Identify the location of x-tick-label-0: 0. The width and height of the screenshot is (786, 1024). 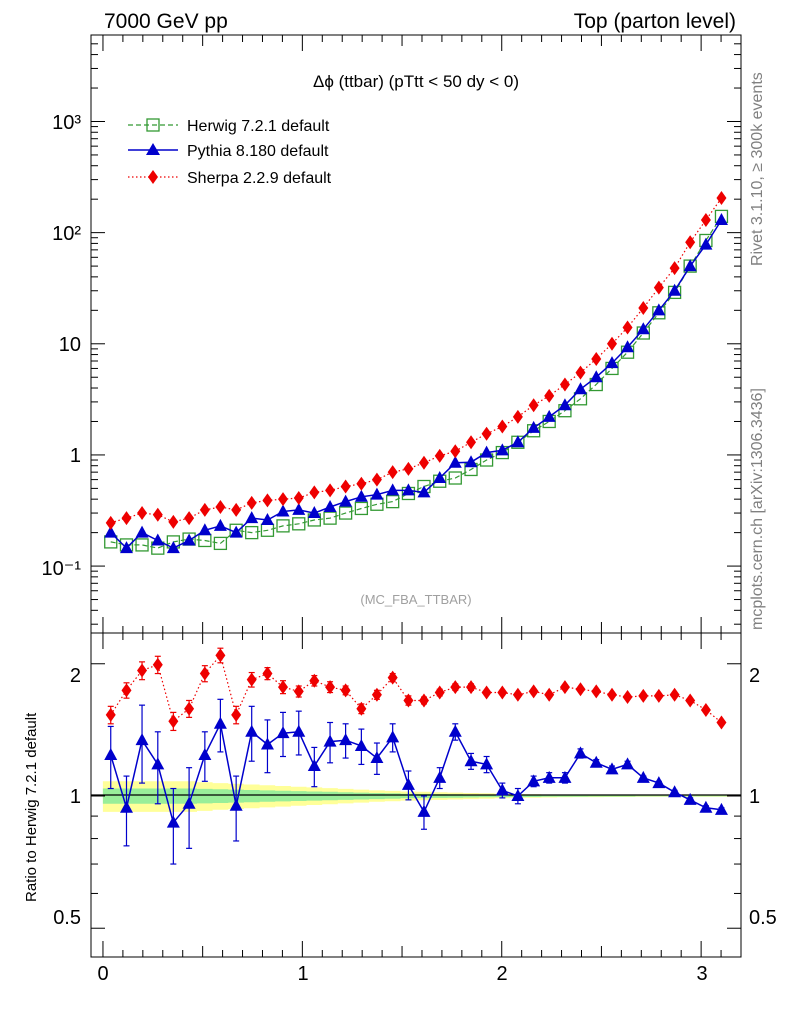
(102, 974).